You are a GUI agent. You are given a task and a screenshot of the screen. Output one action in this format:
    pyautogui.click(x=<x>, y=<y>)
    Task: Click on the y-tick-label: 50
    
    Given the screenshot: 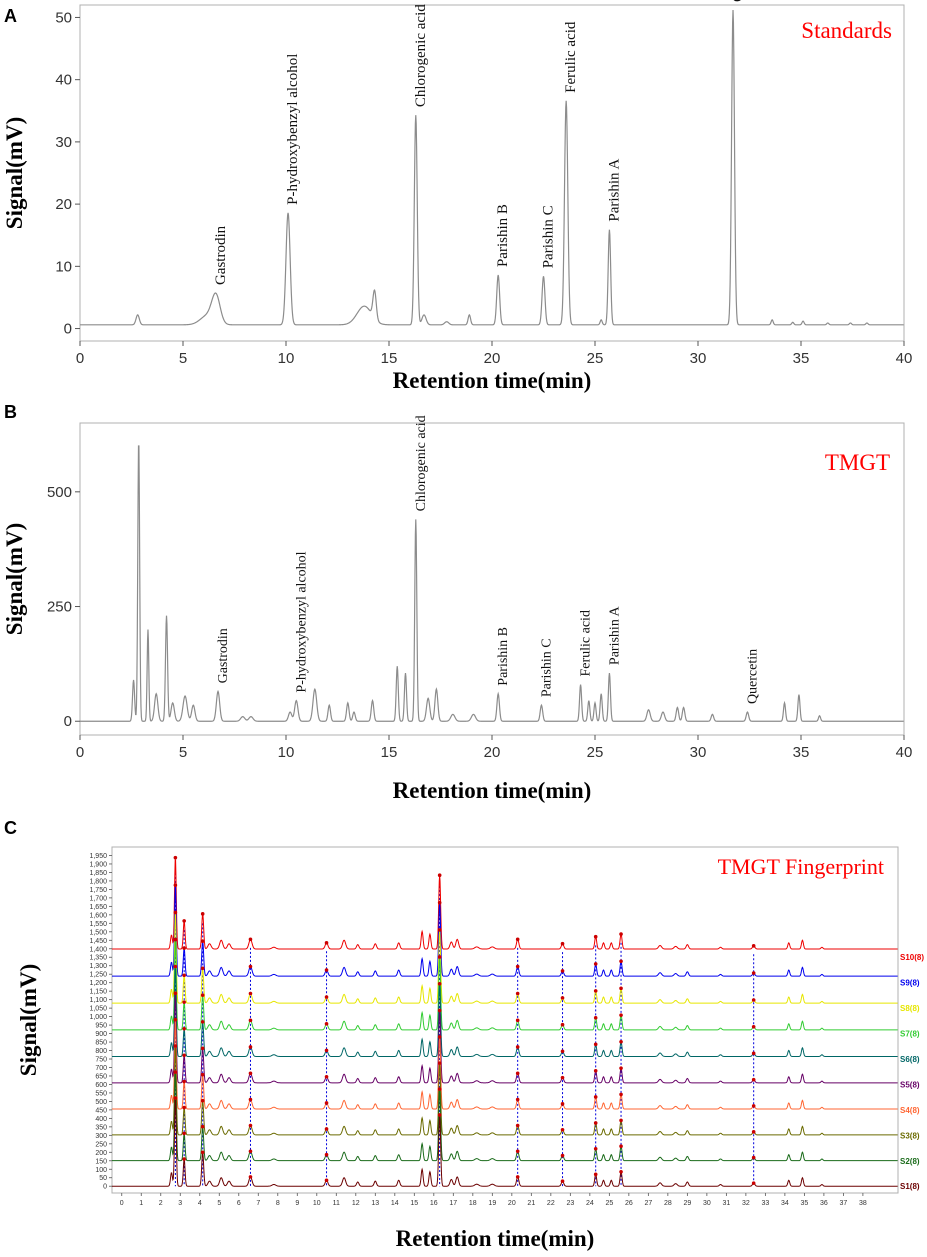 What is the action you would take?
    pyautogui.click(x=63, y=17)
    